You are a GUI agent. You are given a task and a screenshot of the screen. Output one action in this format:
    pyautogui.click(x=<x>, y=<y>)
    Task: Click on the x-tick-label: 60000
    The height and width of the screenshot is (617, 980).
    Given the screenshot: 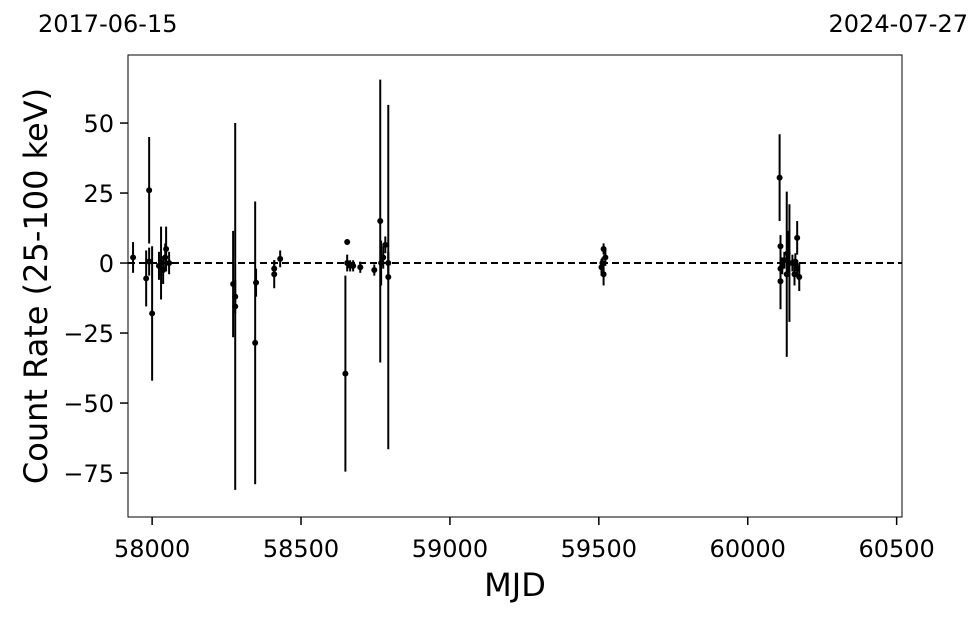 What is the action you would take?
    pyautogui.click(x=748, y=549)
    